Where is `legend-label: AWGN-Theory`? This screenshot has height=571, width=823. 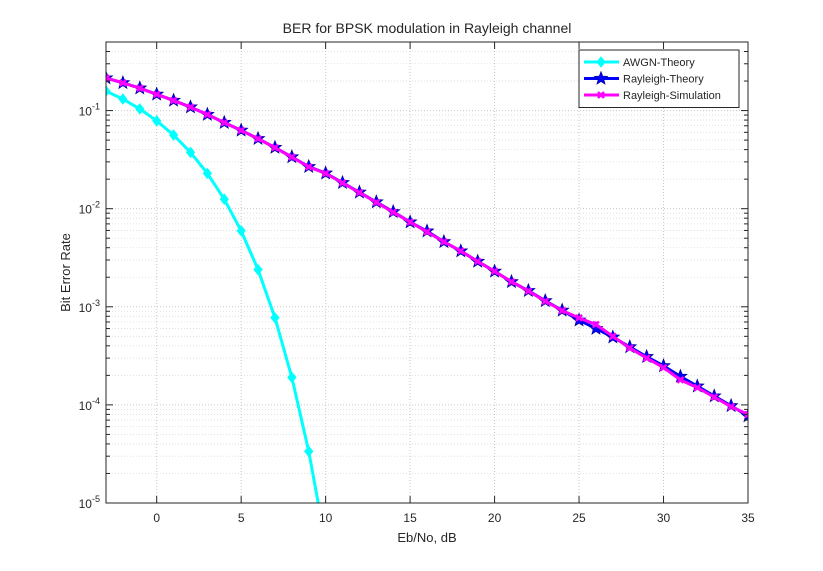 legend-label: AWGN-Theory is located at coordinates (659, 63).